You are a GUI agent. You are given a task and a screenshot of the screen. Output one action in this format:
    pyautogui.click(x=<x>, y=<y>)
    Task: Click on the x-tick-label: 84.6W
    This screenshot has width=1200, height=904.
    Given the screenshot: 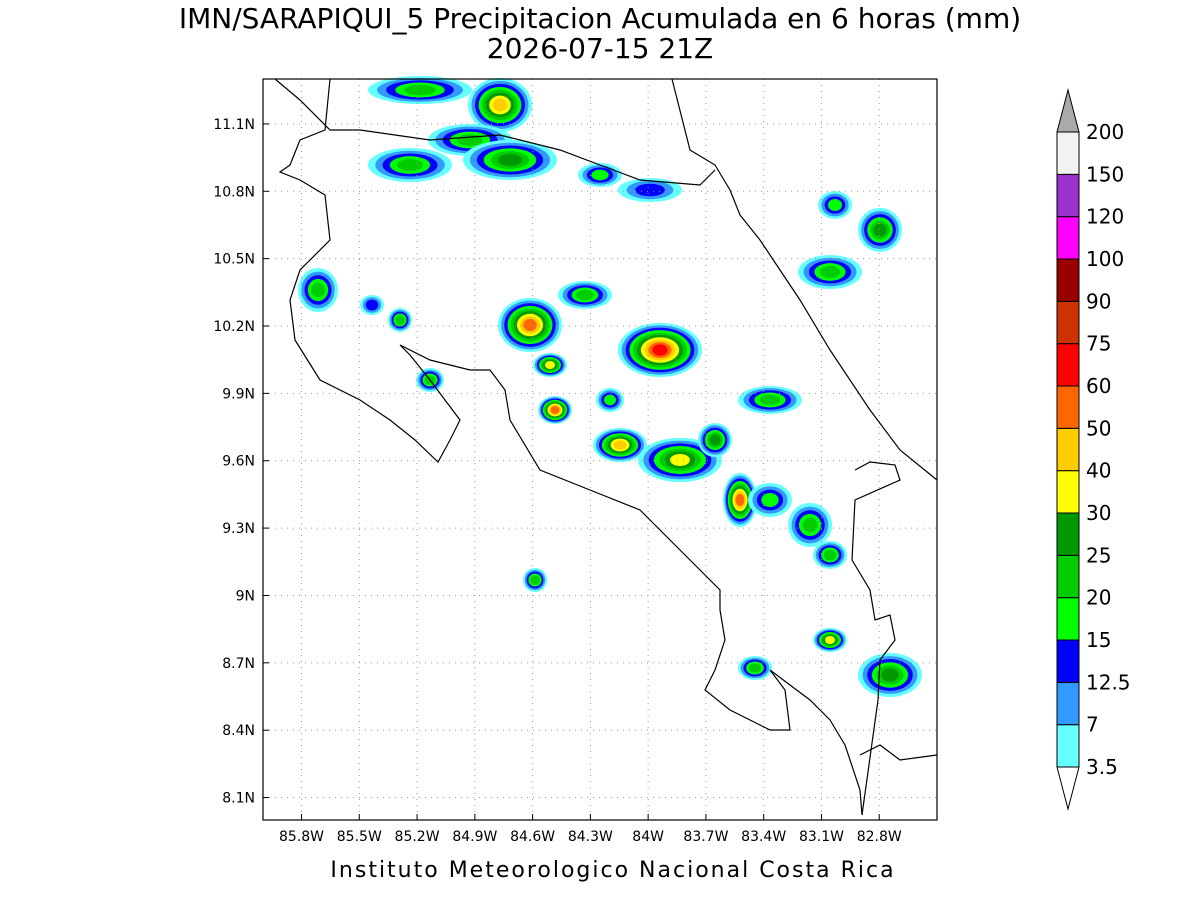 What is the action you would take?
    pyautogui.click(x=532, y=837)
    